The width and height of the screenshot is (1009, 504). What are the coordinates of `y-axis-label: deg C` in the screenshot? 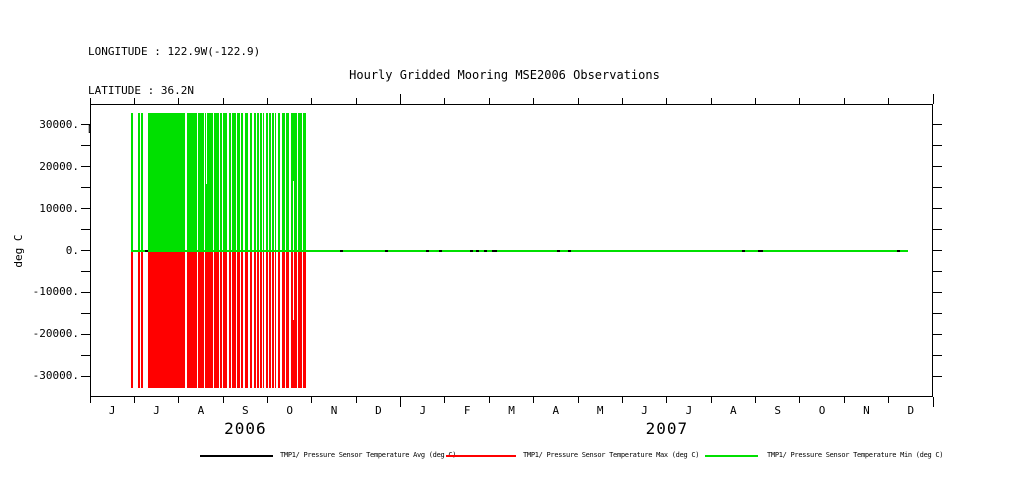 It's located at (18, 251).